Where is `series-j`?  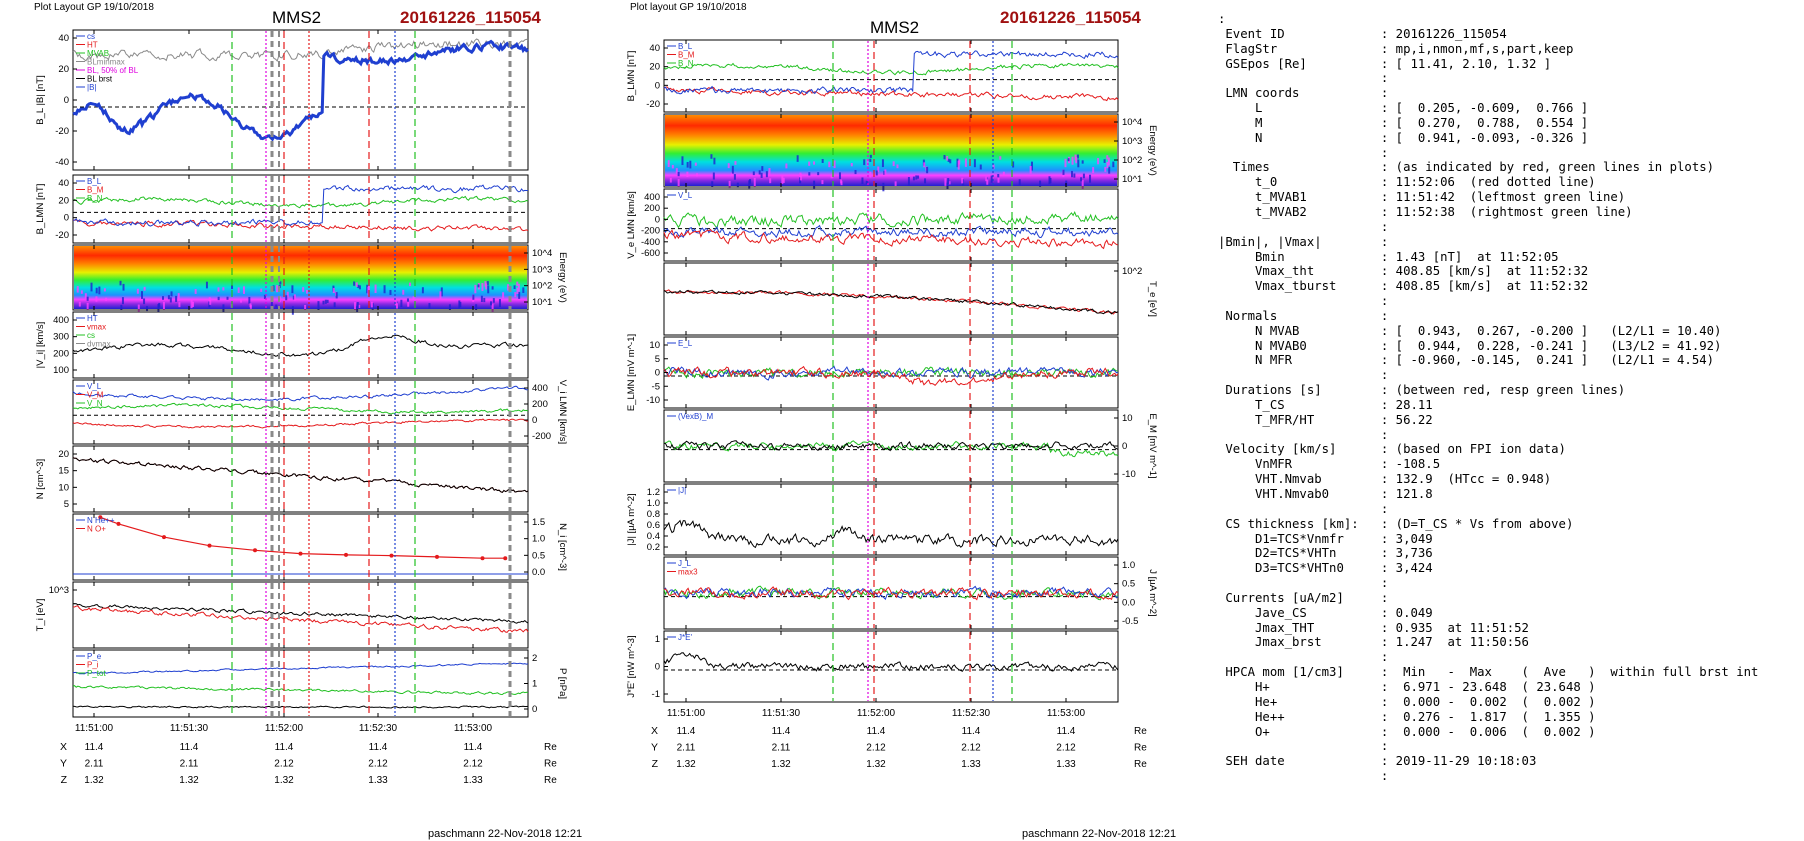
series-j is located at coordinates (891, 534).